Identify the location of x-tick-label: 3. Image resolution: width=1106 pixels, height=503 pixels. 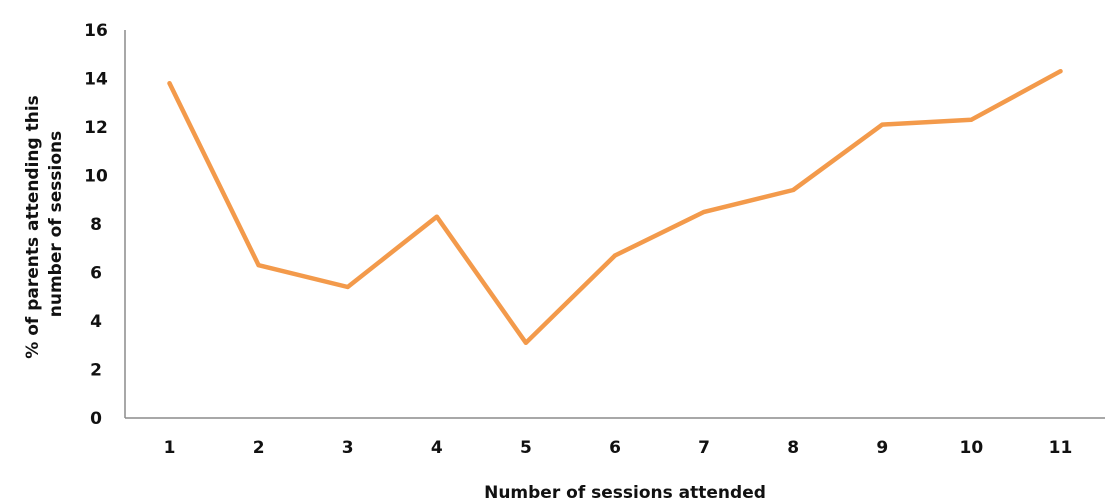
(348, 448).